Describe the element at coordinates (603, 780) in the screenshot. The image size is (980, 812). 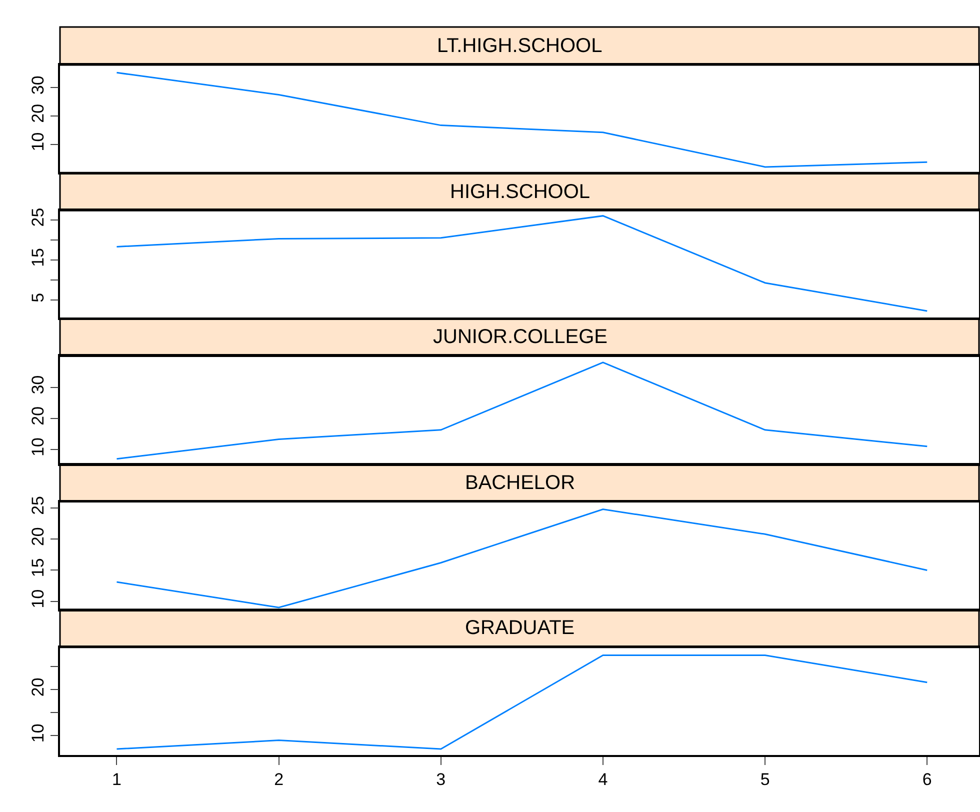
I see `x-tick-label: 4` at that location.